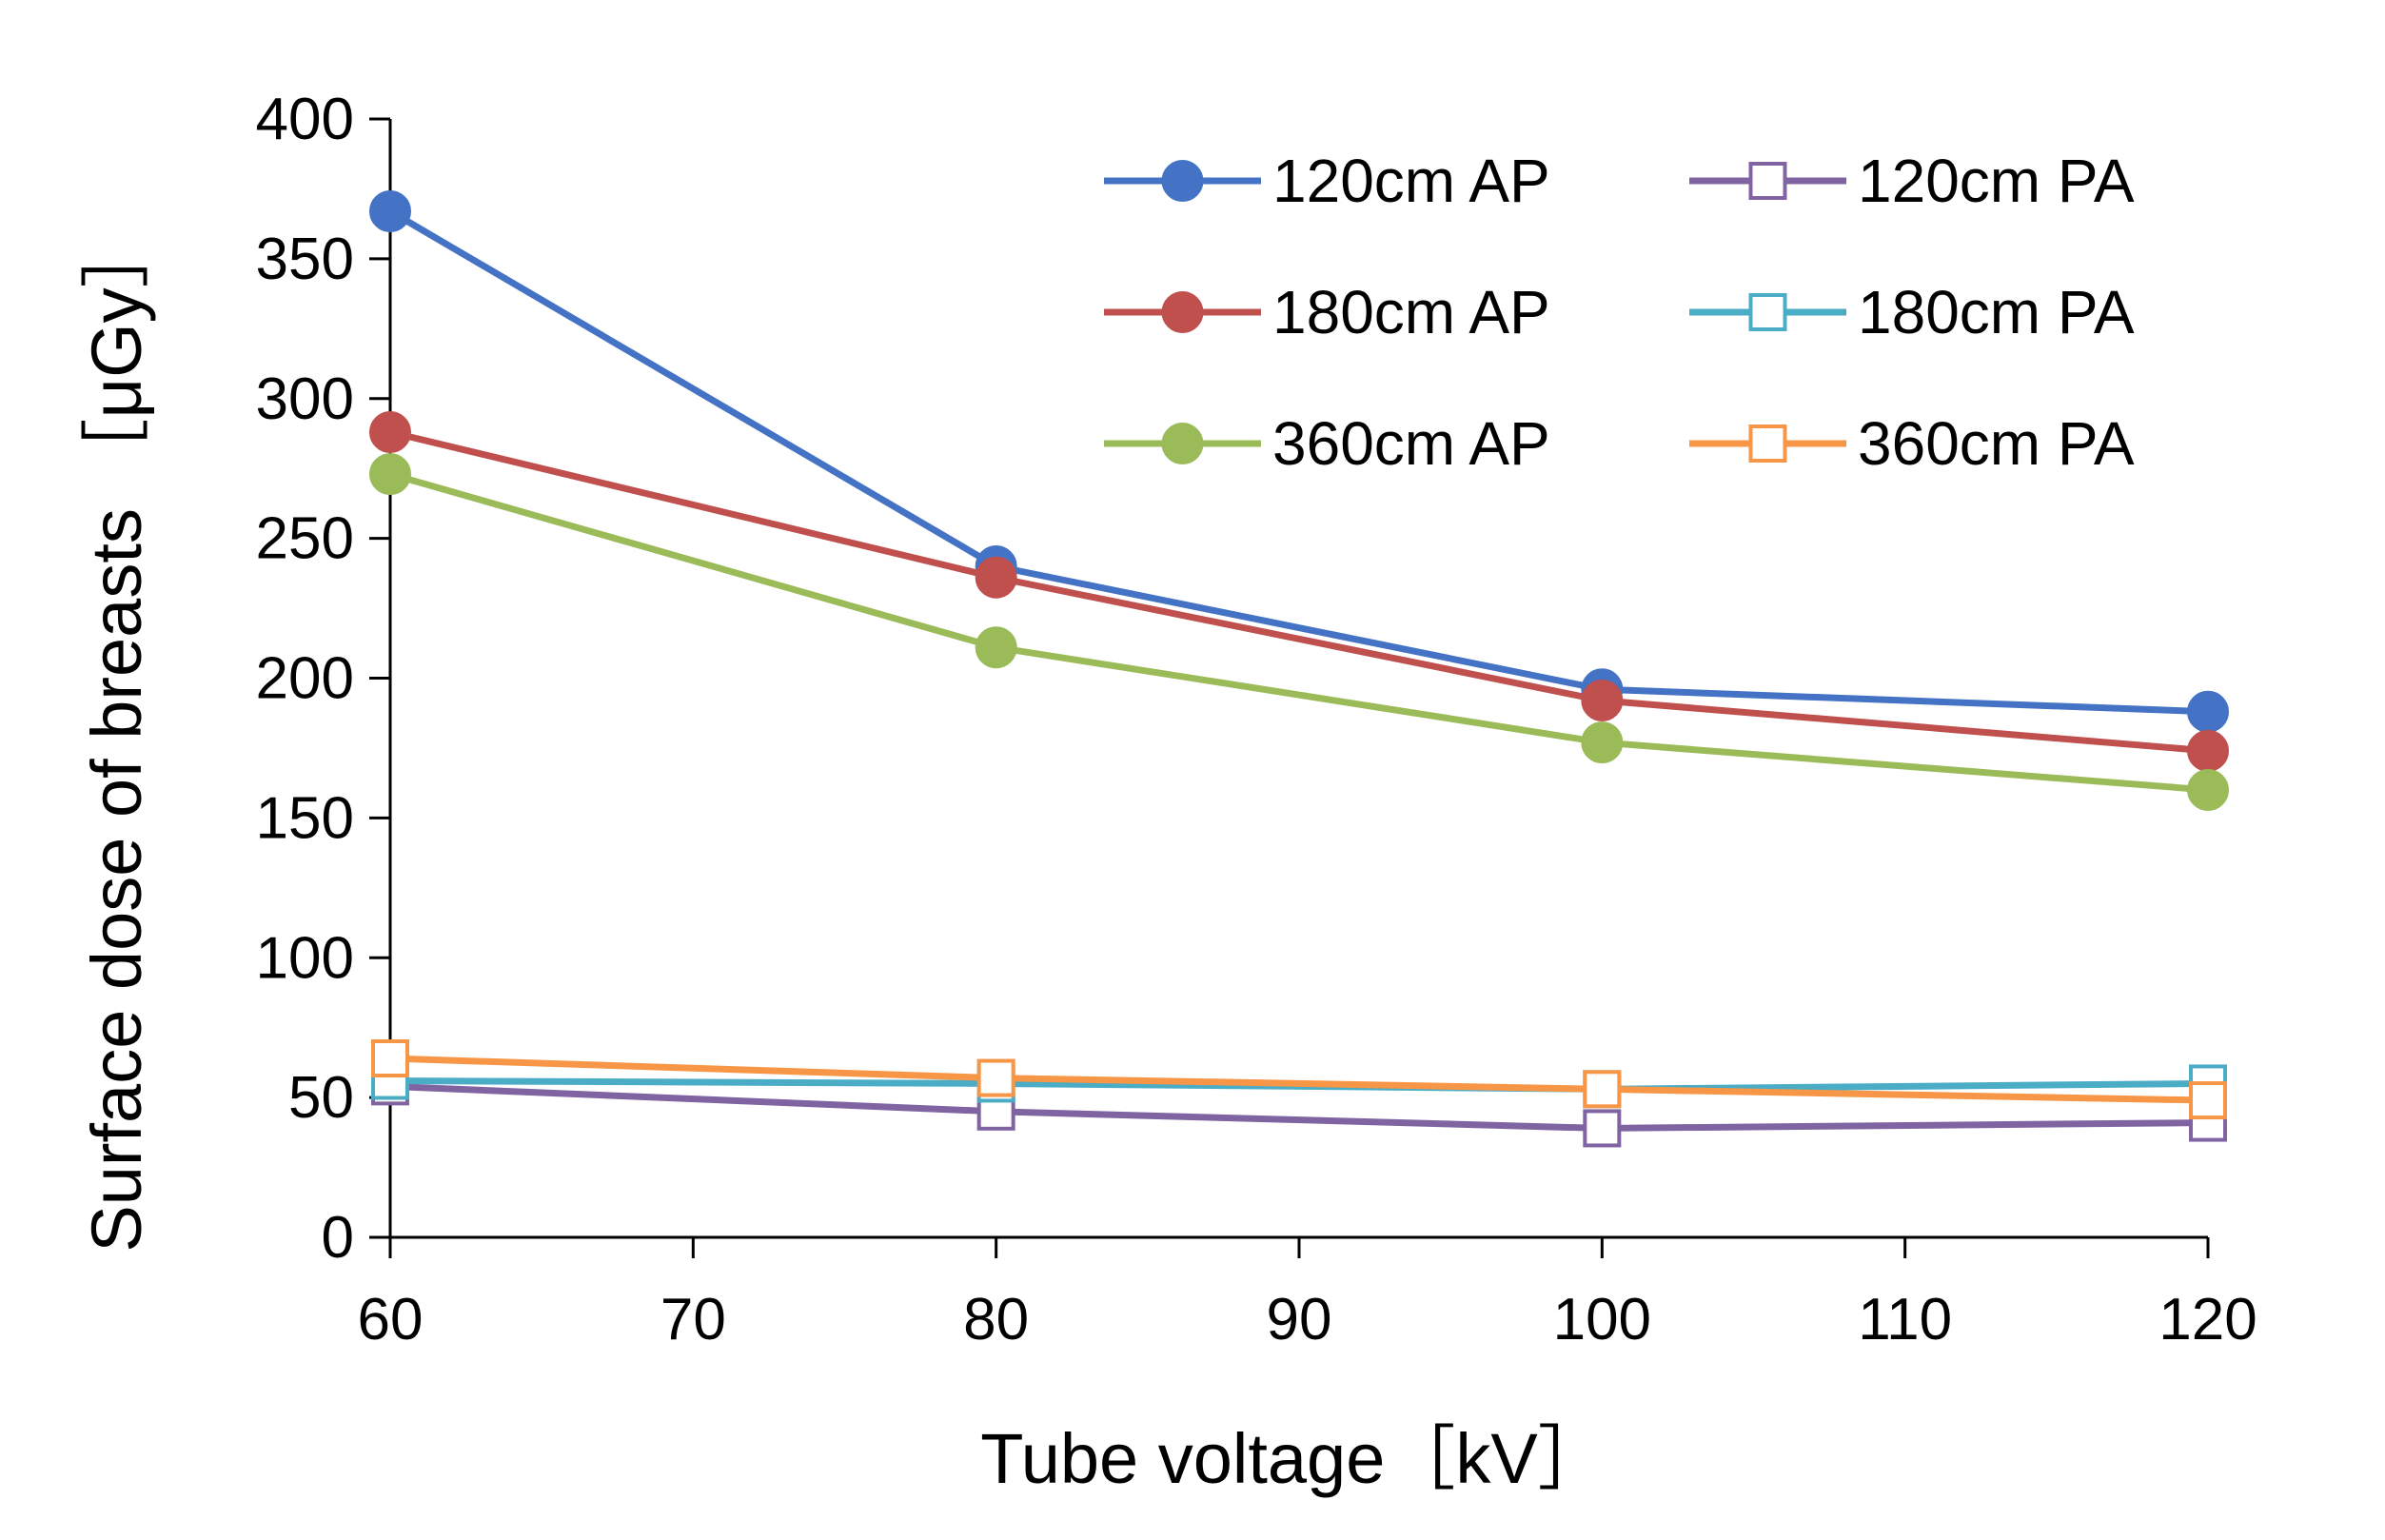 The width and height of the screenshot is (2385, 1540). I want to click on legend-label: 360cm AP, so click(1411, 443).